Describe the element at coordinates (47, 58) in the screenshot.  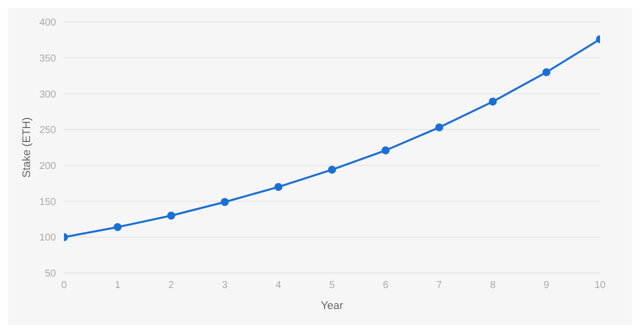
I see `y-tick-label: 350` at that location.